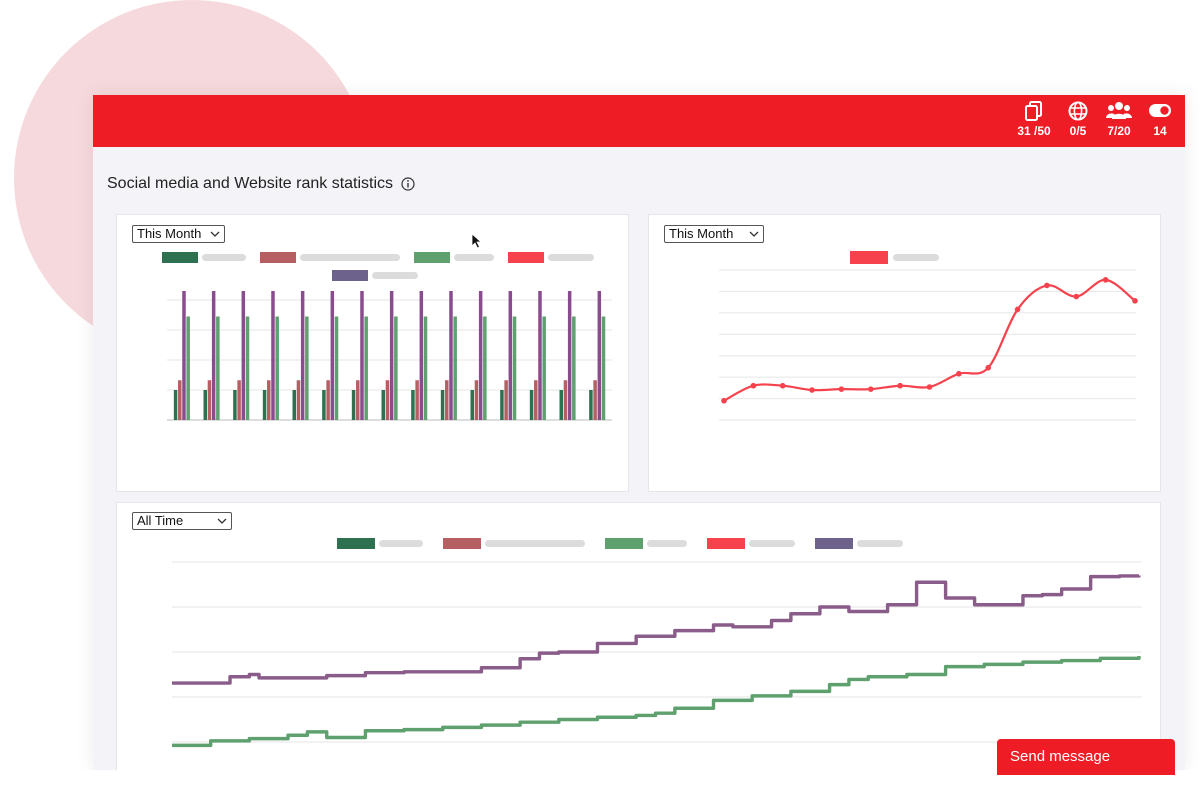 The height and width of the screenshot is (785, 1200). What do you see at coordinates (1160, 131) in the screenshot?
I see `toggles-count: 14` at bounding box center [1160, 131].